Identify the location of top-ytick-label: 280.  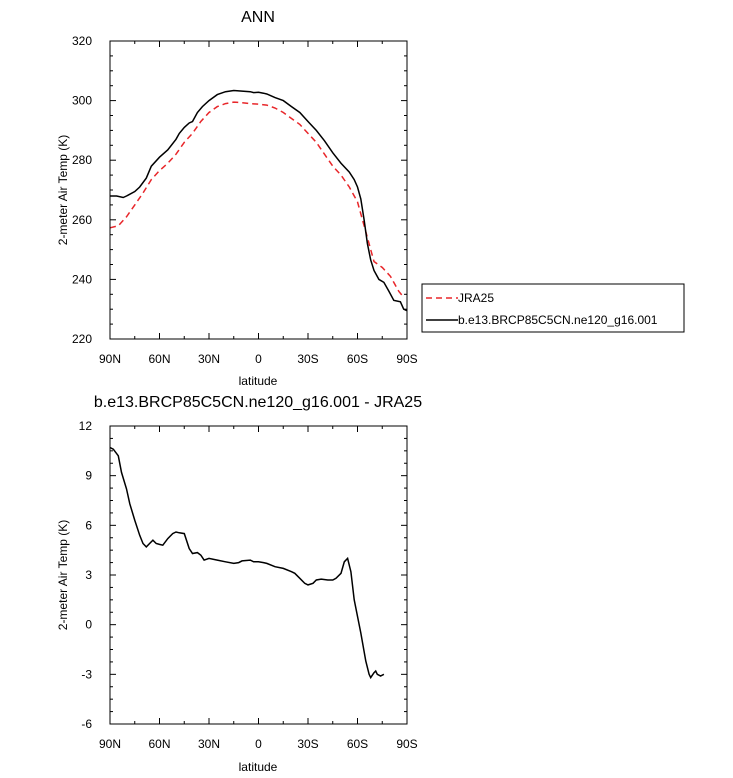
(82, 160).